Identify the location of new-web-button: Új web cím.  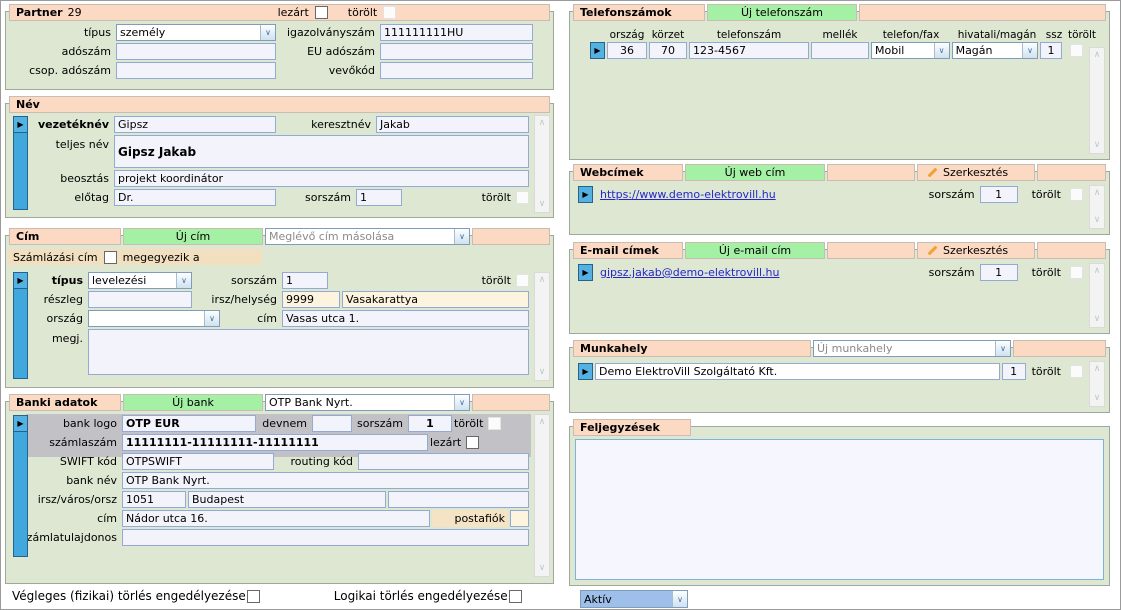
(755, 172).